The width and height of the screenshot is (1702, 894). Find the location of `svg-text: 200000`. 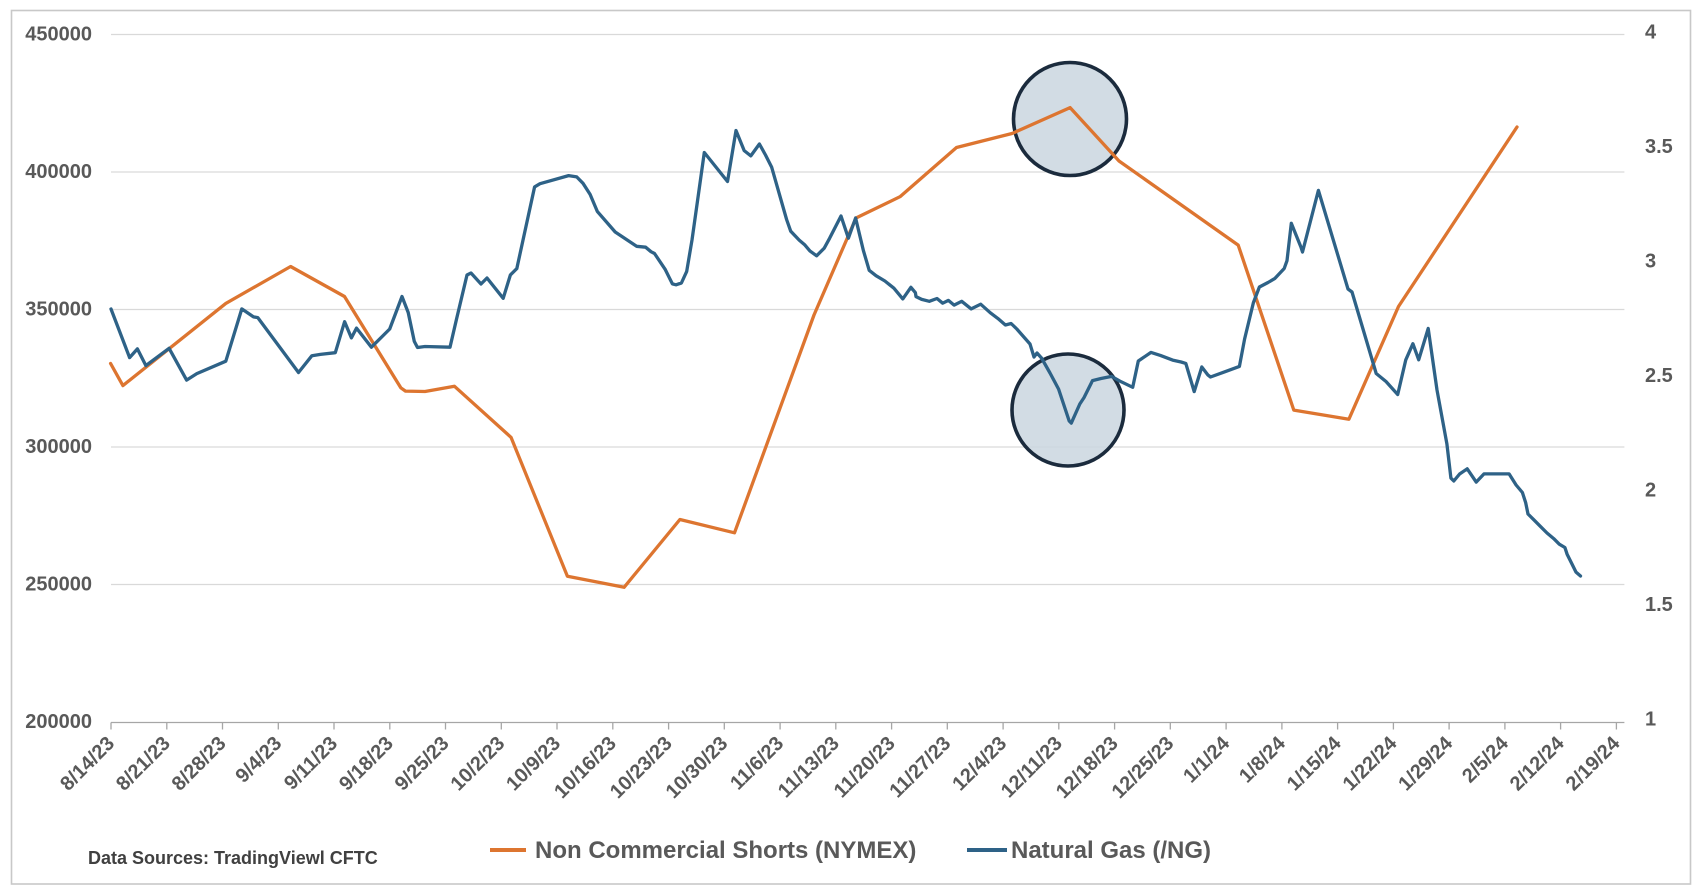

svg-text: 200000 is located at coordinates (58, 722).